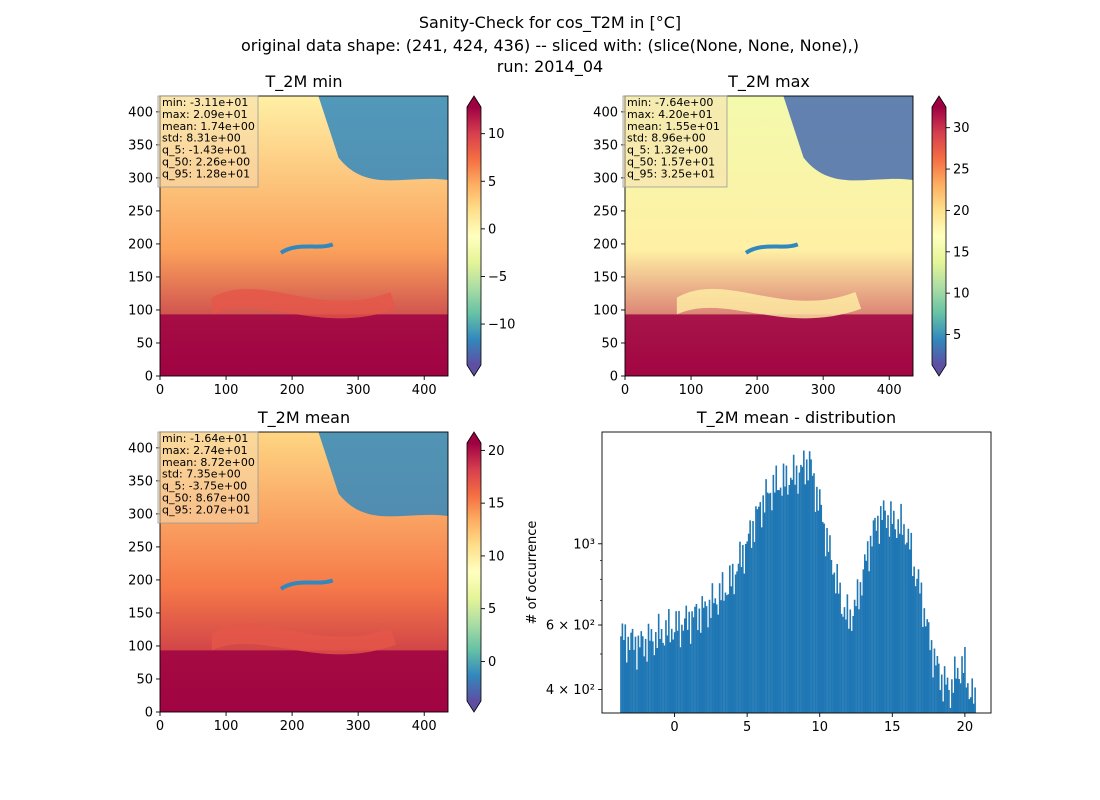 The image size is (1100, 800). I want to click on stats-line: std: 8.96e+00, so click(666, 138).